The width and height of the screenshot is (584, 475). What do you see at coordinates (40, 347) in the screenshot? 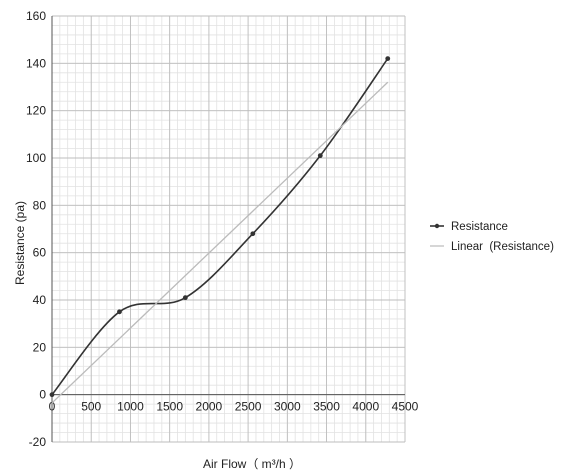
I see `y-tick-label: 20` at bounding box center [40, 347].